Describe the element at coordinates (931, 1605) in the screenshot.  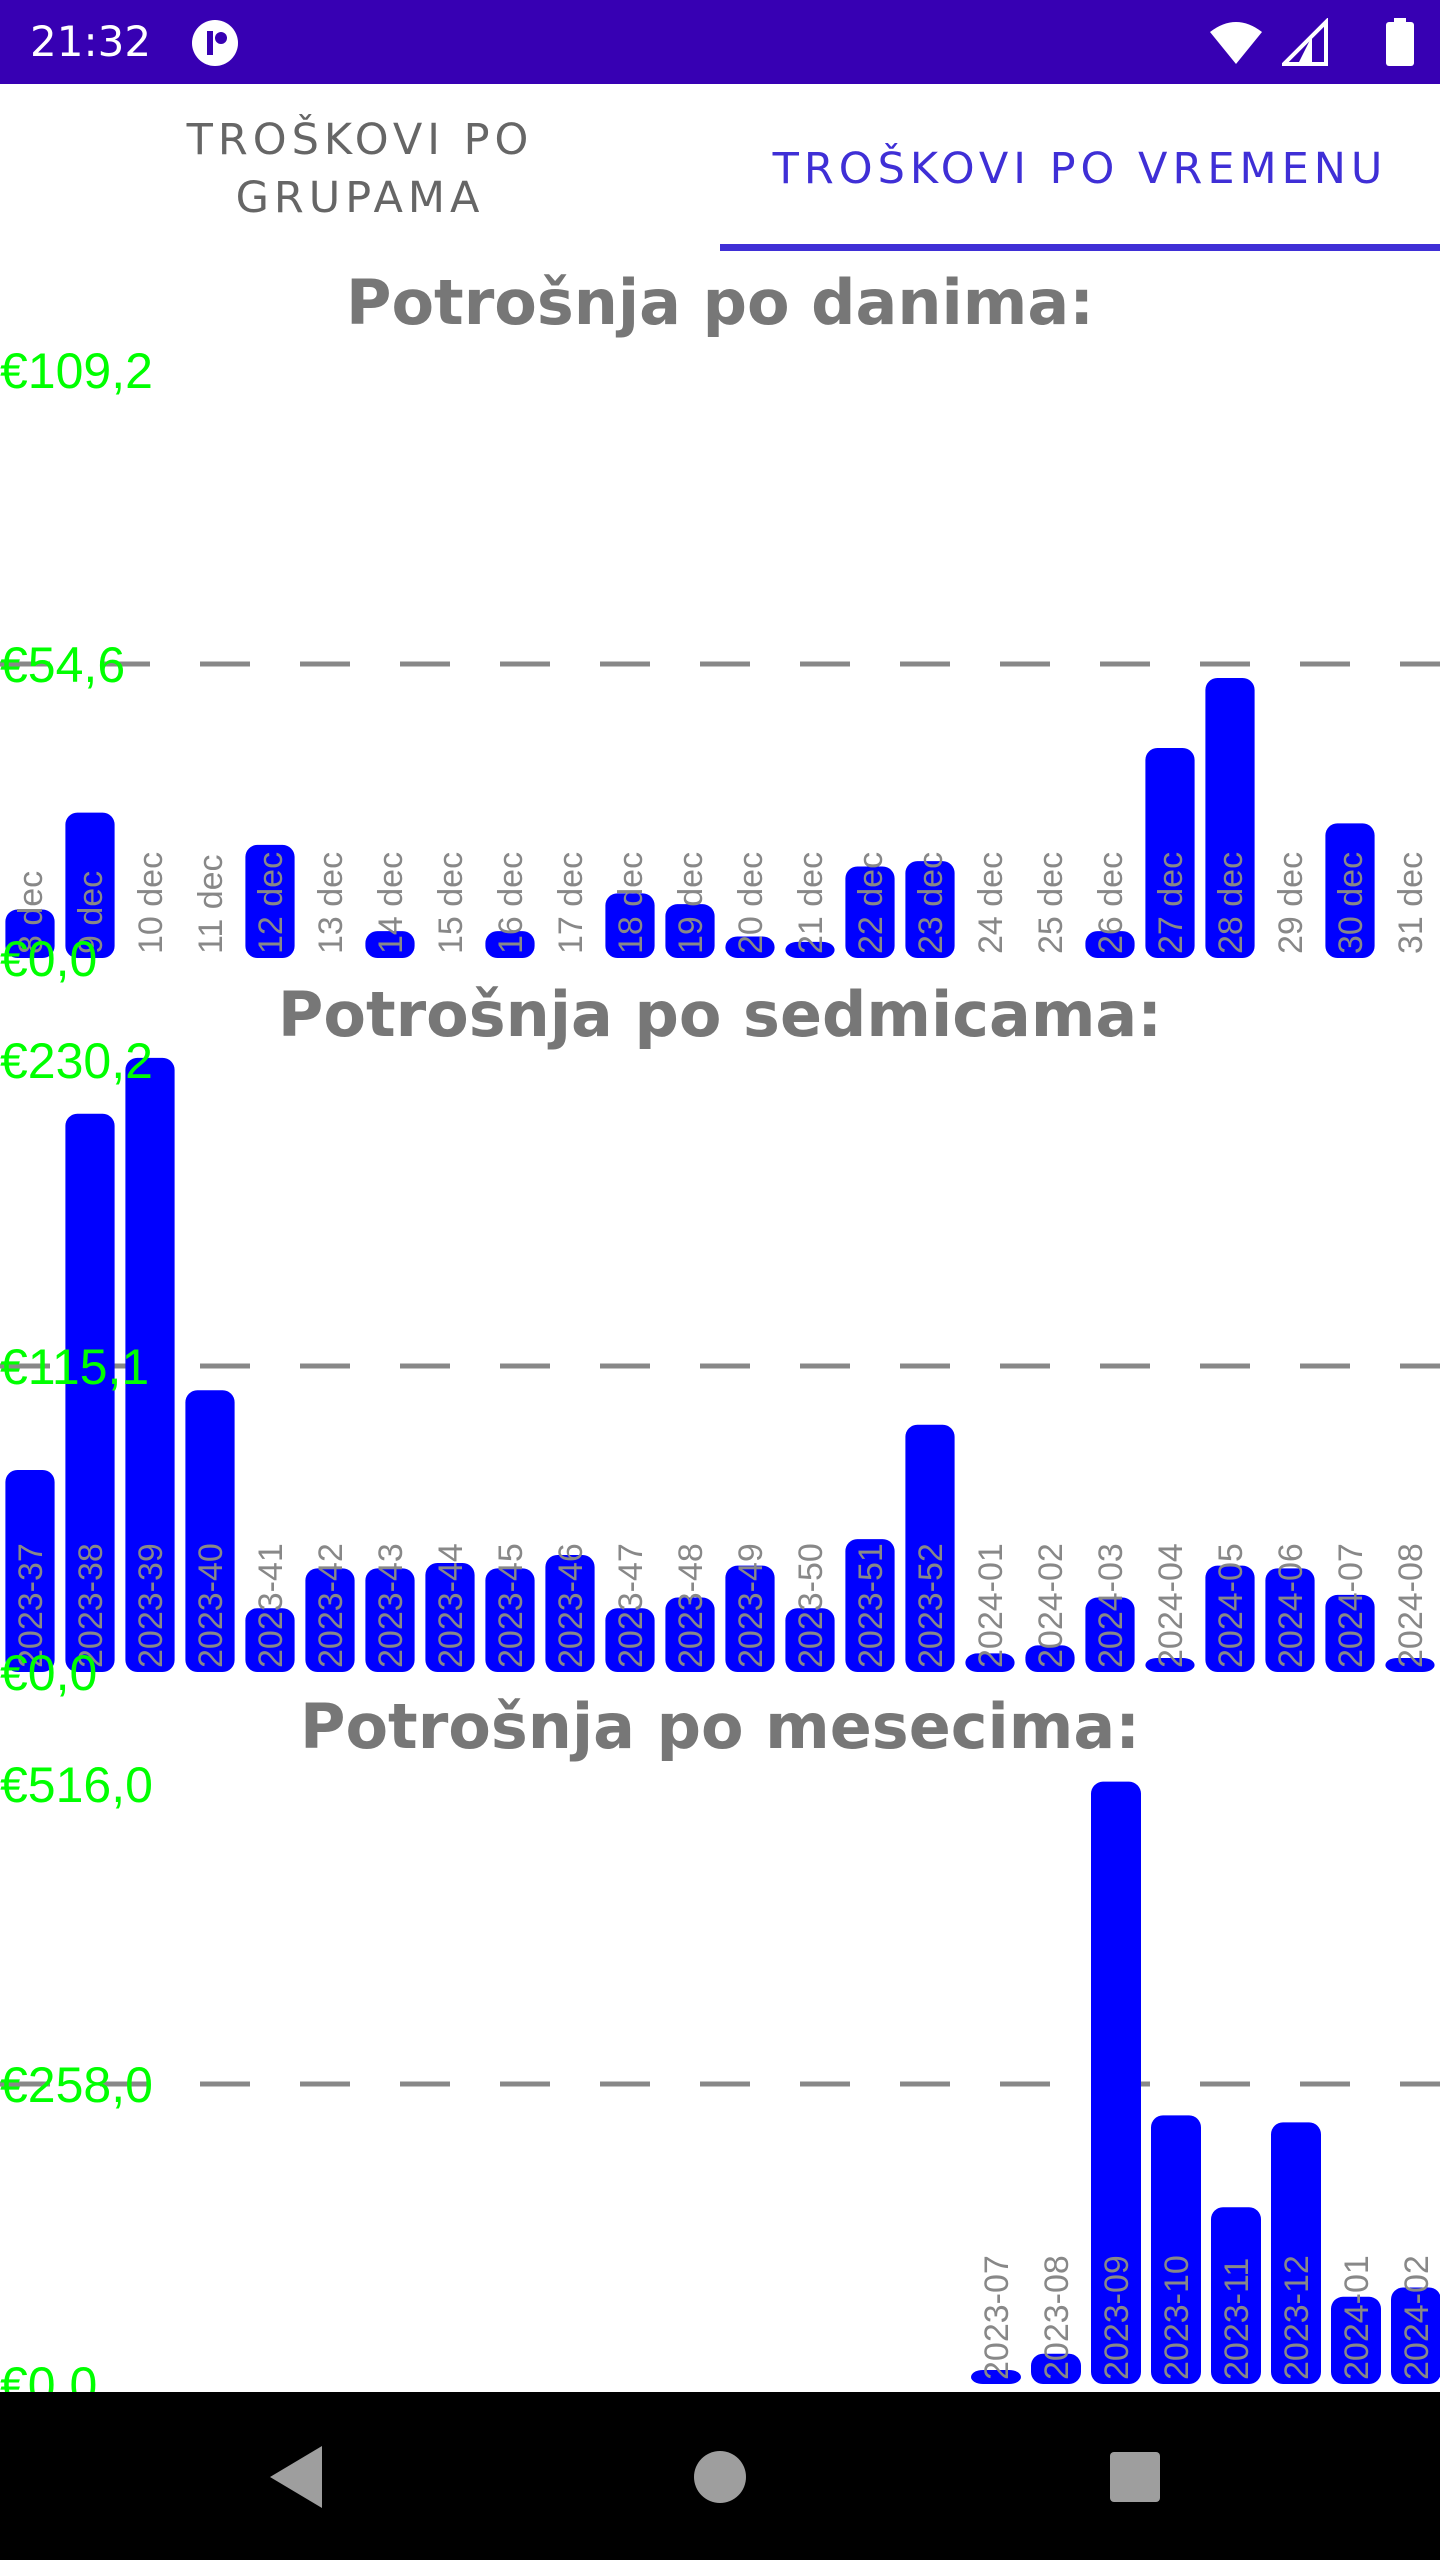
I see `x-tick-label: 2023-52` at that location.